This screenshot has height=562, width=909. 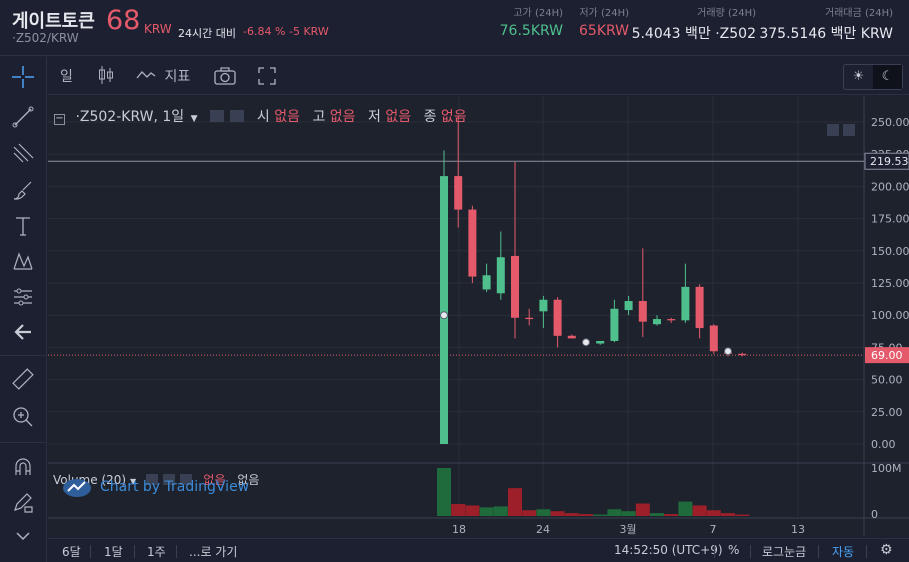 What do you see at coordinates (146, 75) in the screenshot?
I see `indicator-wave-icon` at bounding box center [146, 75].